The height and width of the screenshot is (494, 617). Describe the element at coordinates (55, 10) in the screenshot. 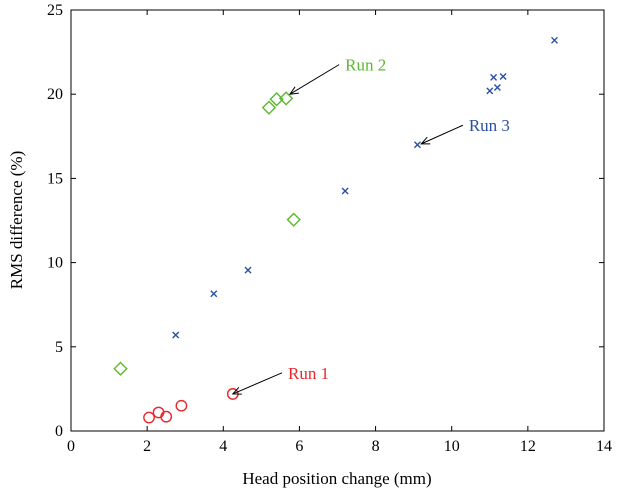

I see `y-tick-label: 25` at that location.